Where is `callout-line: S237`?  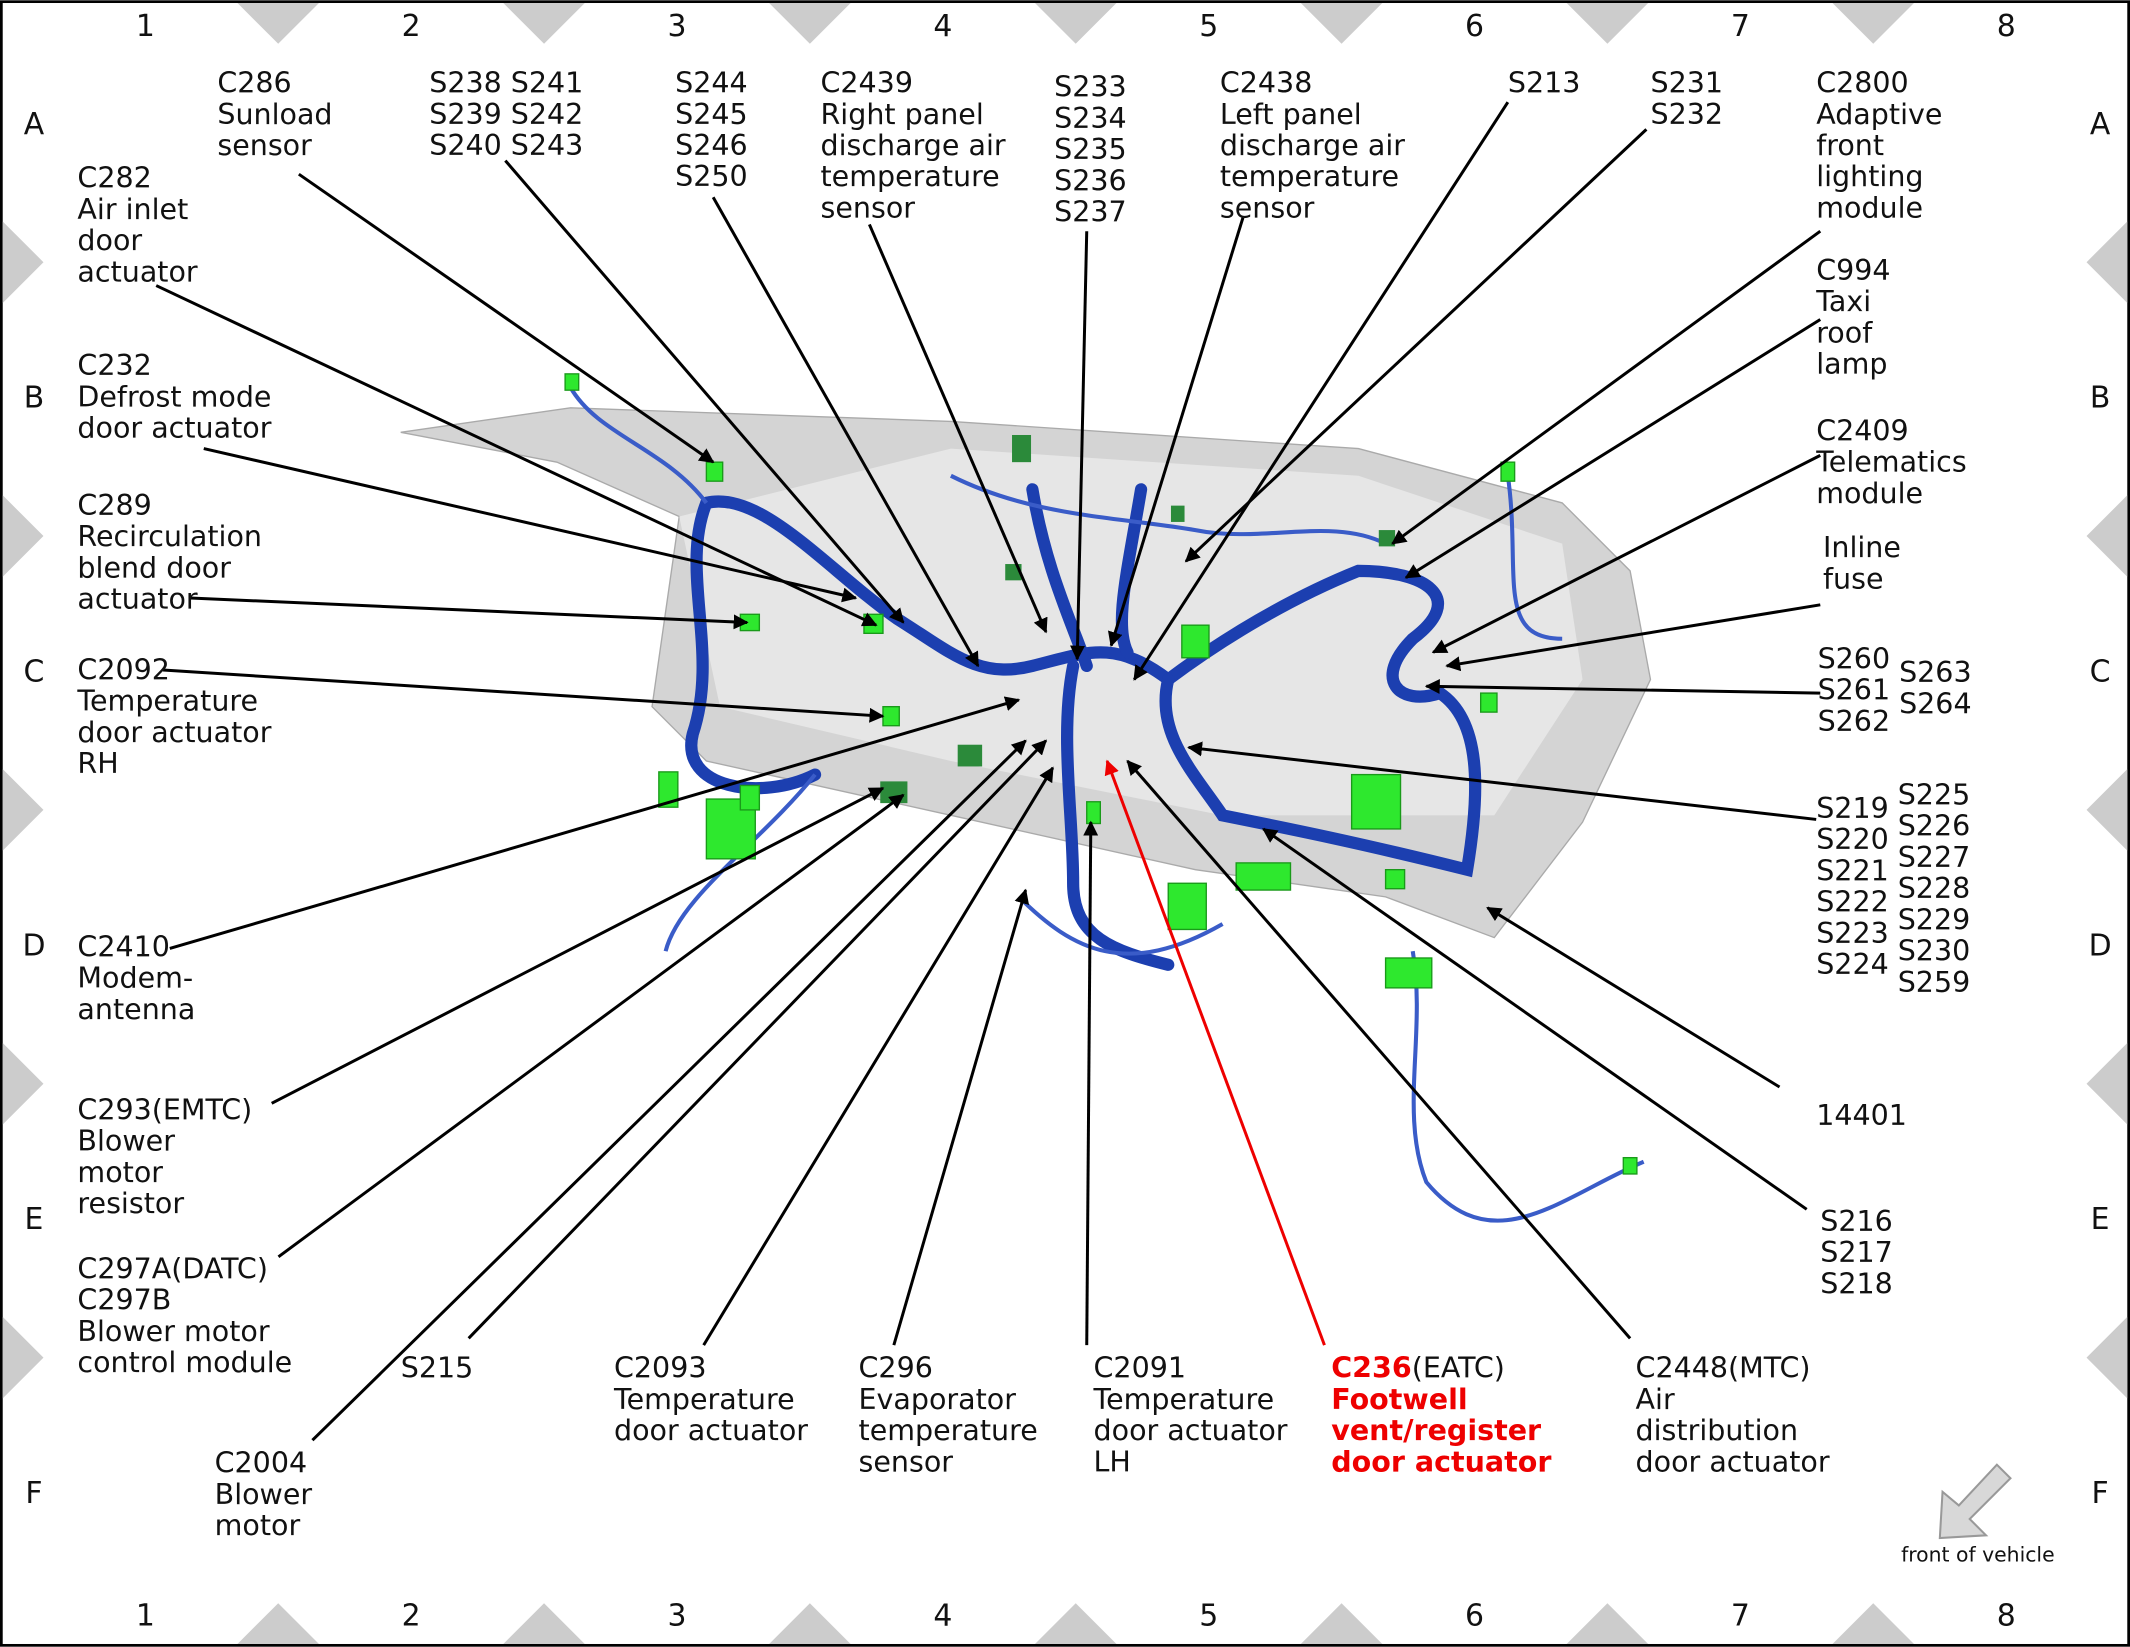 callout-line: S237 is located at coordinates (1090, 212).